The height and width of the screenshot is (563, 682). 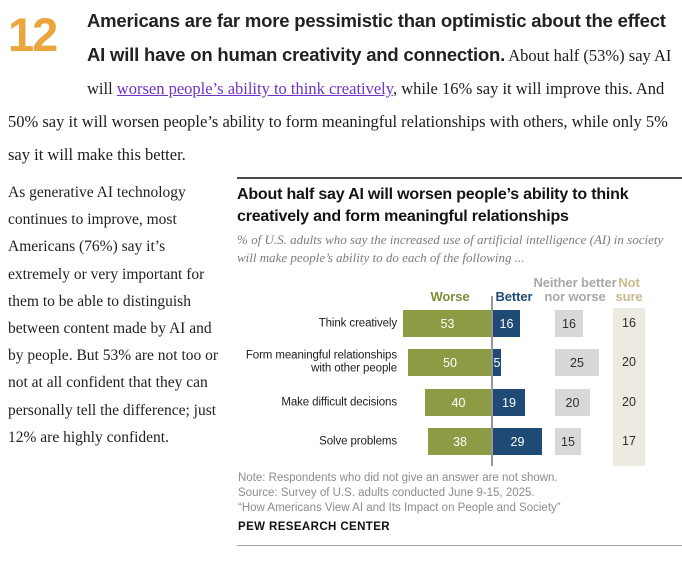 What do you see at coordinates (492, 381) in the screenshot?
I see `zero-axis` at bounding box center [492, 381].